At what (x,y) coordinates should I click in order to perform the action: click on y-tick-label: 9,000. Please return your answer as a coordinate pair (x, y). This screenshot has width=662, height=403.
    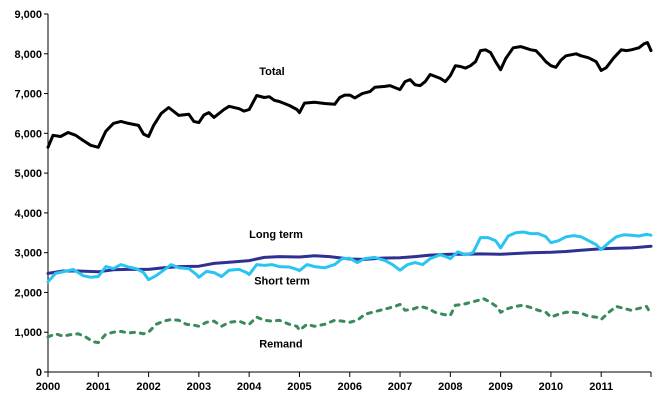
    Looking at the image, I should click on (28, 15).